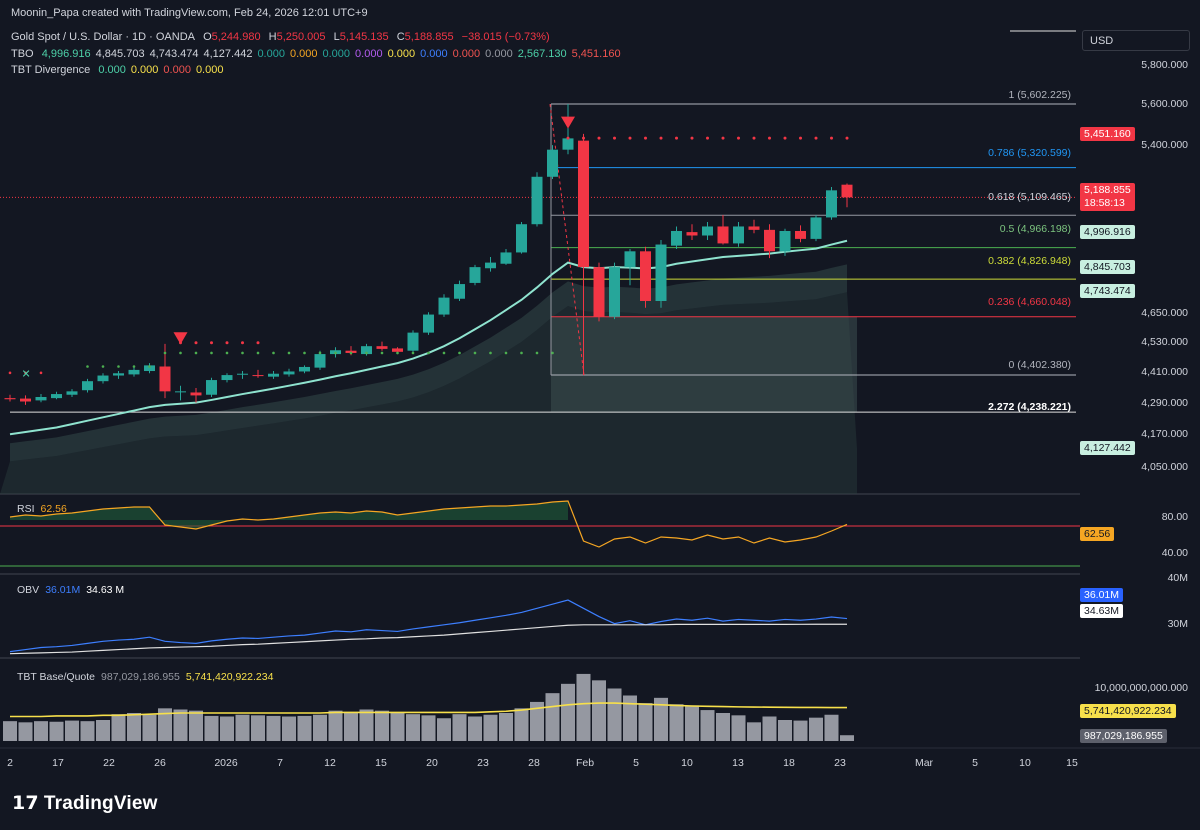 The height and width of the screenshot is (830, 1200). Describe the element at coordinates (53, 509) in the screenshot. I see `rsi-value: 62.56` at that location.